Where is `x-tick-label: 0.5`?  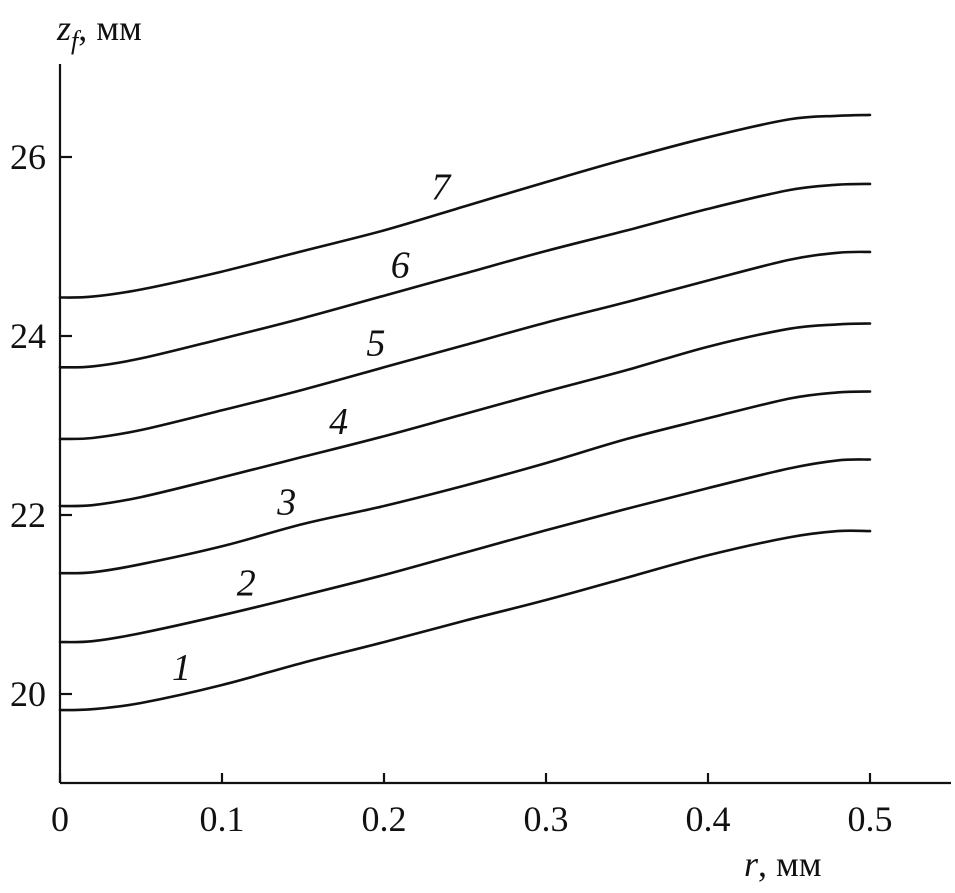 x-tick-label: 0.5 is located at coordinates (870, 819).